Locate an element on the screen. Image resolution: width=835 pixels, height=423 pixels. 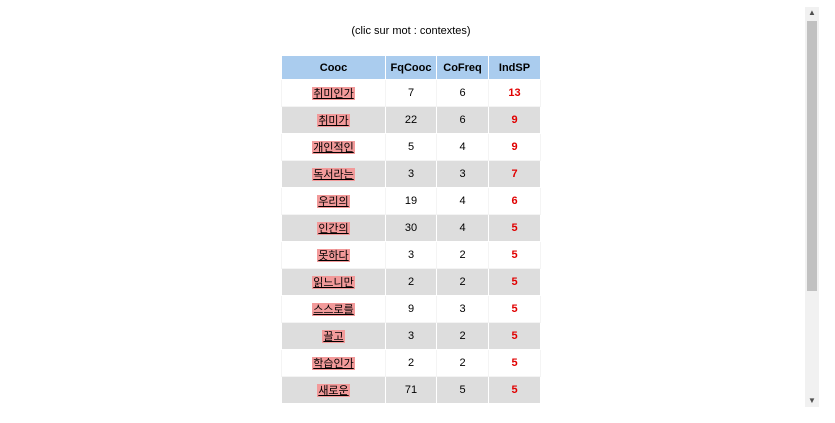
cooc-cell: 우리의 is located at coordinates (333, 201).